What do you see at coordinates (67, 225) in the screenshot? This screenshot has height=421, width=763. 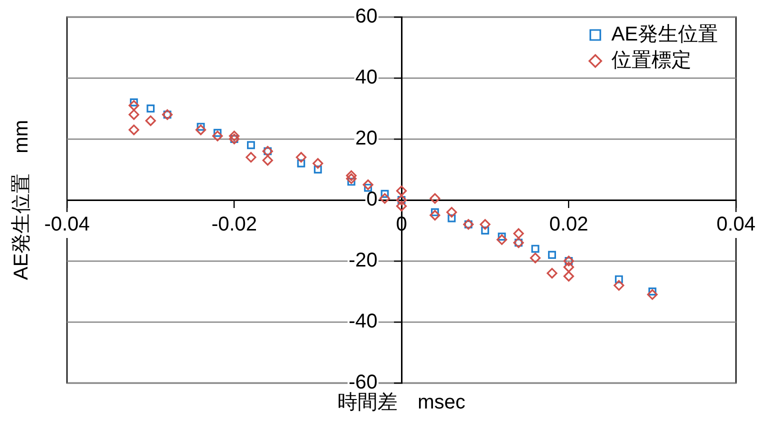 I see `x-tick-label: -0.04` at bounding box center [67, 225].